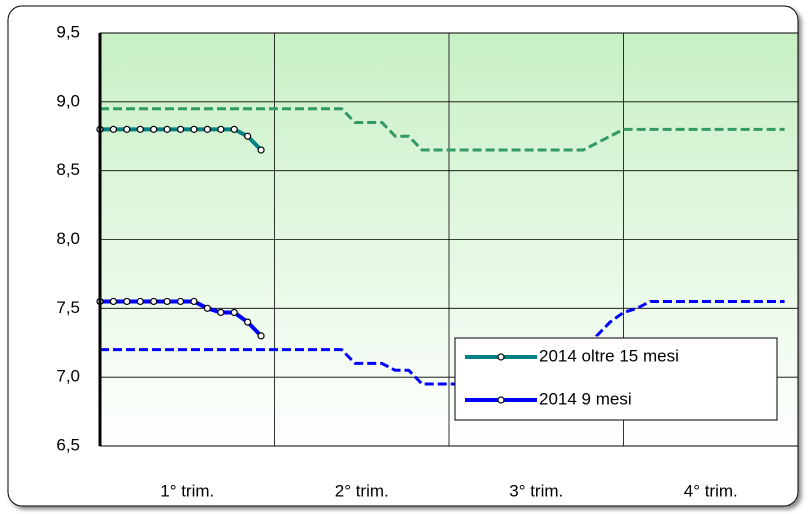  What do you see at coordinates (585, 398) in the screenshot?
I see `legend-label: 2014 9 mesi` at bounding box center [585, 398].